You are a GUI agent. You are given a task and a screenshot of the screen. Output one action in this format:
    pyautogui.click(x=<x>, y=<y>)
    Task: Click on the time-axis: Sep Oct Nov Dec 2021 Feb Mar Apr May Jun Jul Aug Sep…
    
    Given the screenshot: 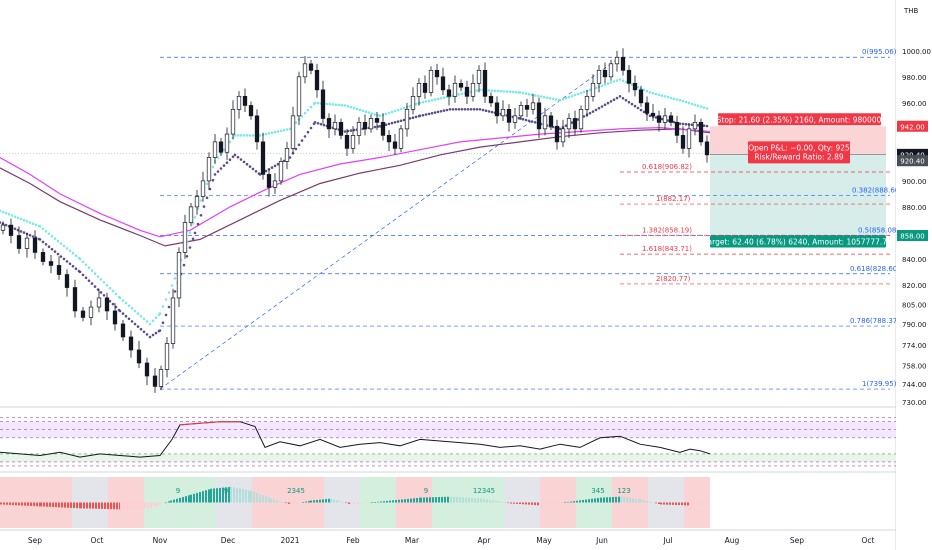 What is the action you would take?
    pyautogui.click(x=451, y=540)
    